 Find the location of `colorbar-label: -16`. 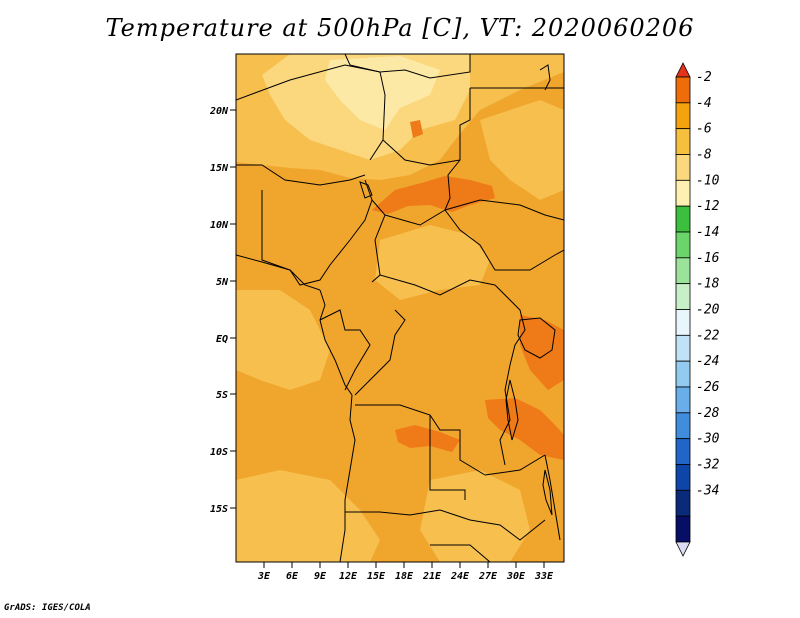

colorbar-label: -16 is located at coordinates (708, 258).